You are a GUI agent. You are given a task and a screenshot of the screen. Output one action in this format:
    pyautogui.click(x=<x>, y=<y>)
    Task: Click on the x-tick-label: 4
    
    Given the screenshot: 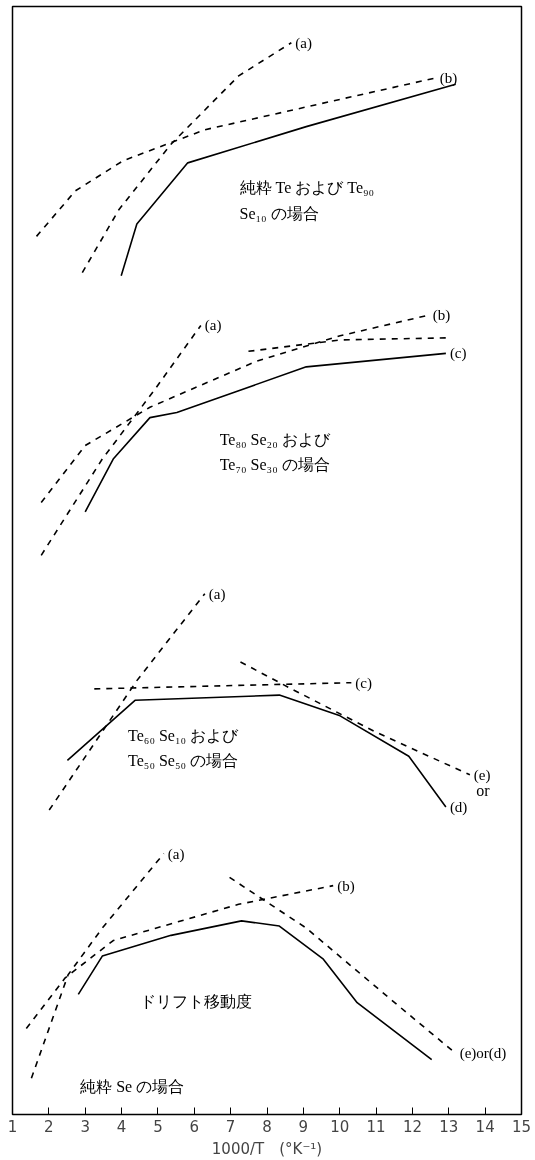 What is the action you would take?
    pyautogui.click(x=121, y=1126)
    